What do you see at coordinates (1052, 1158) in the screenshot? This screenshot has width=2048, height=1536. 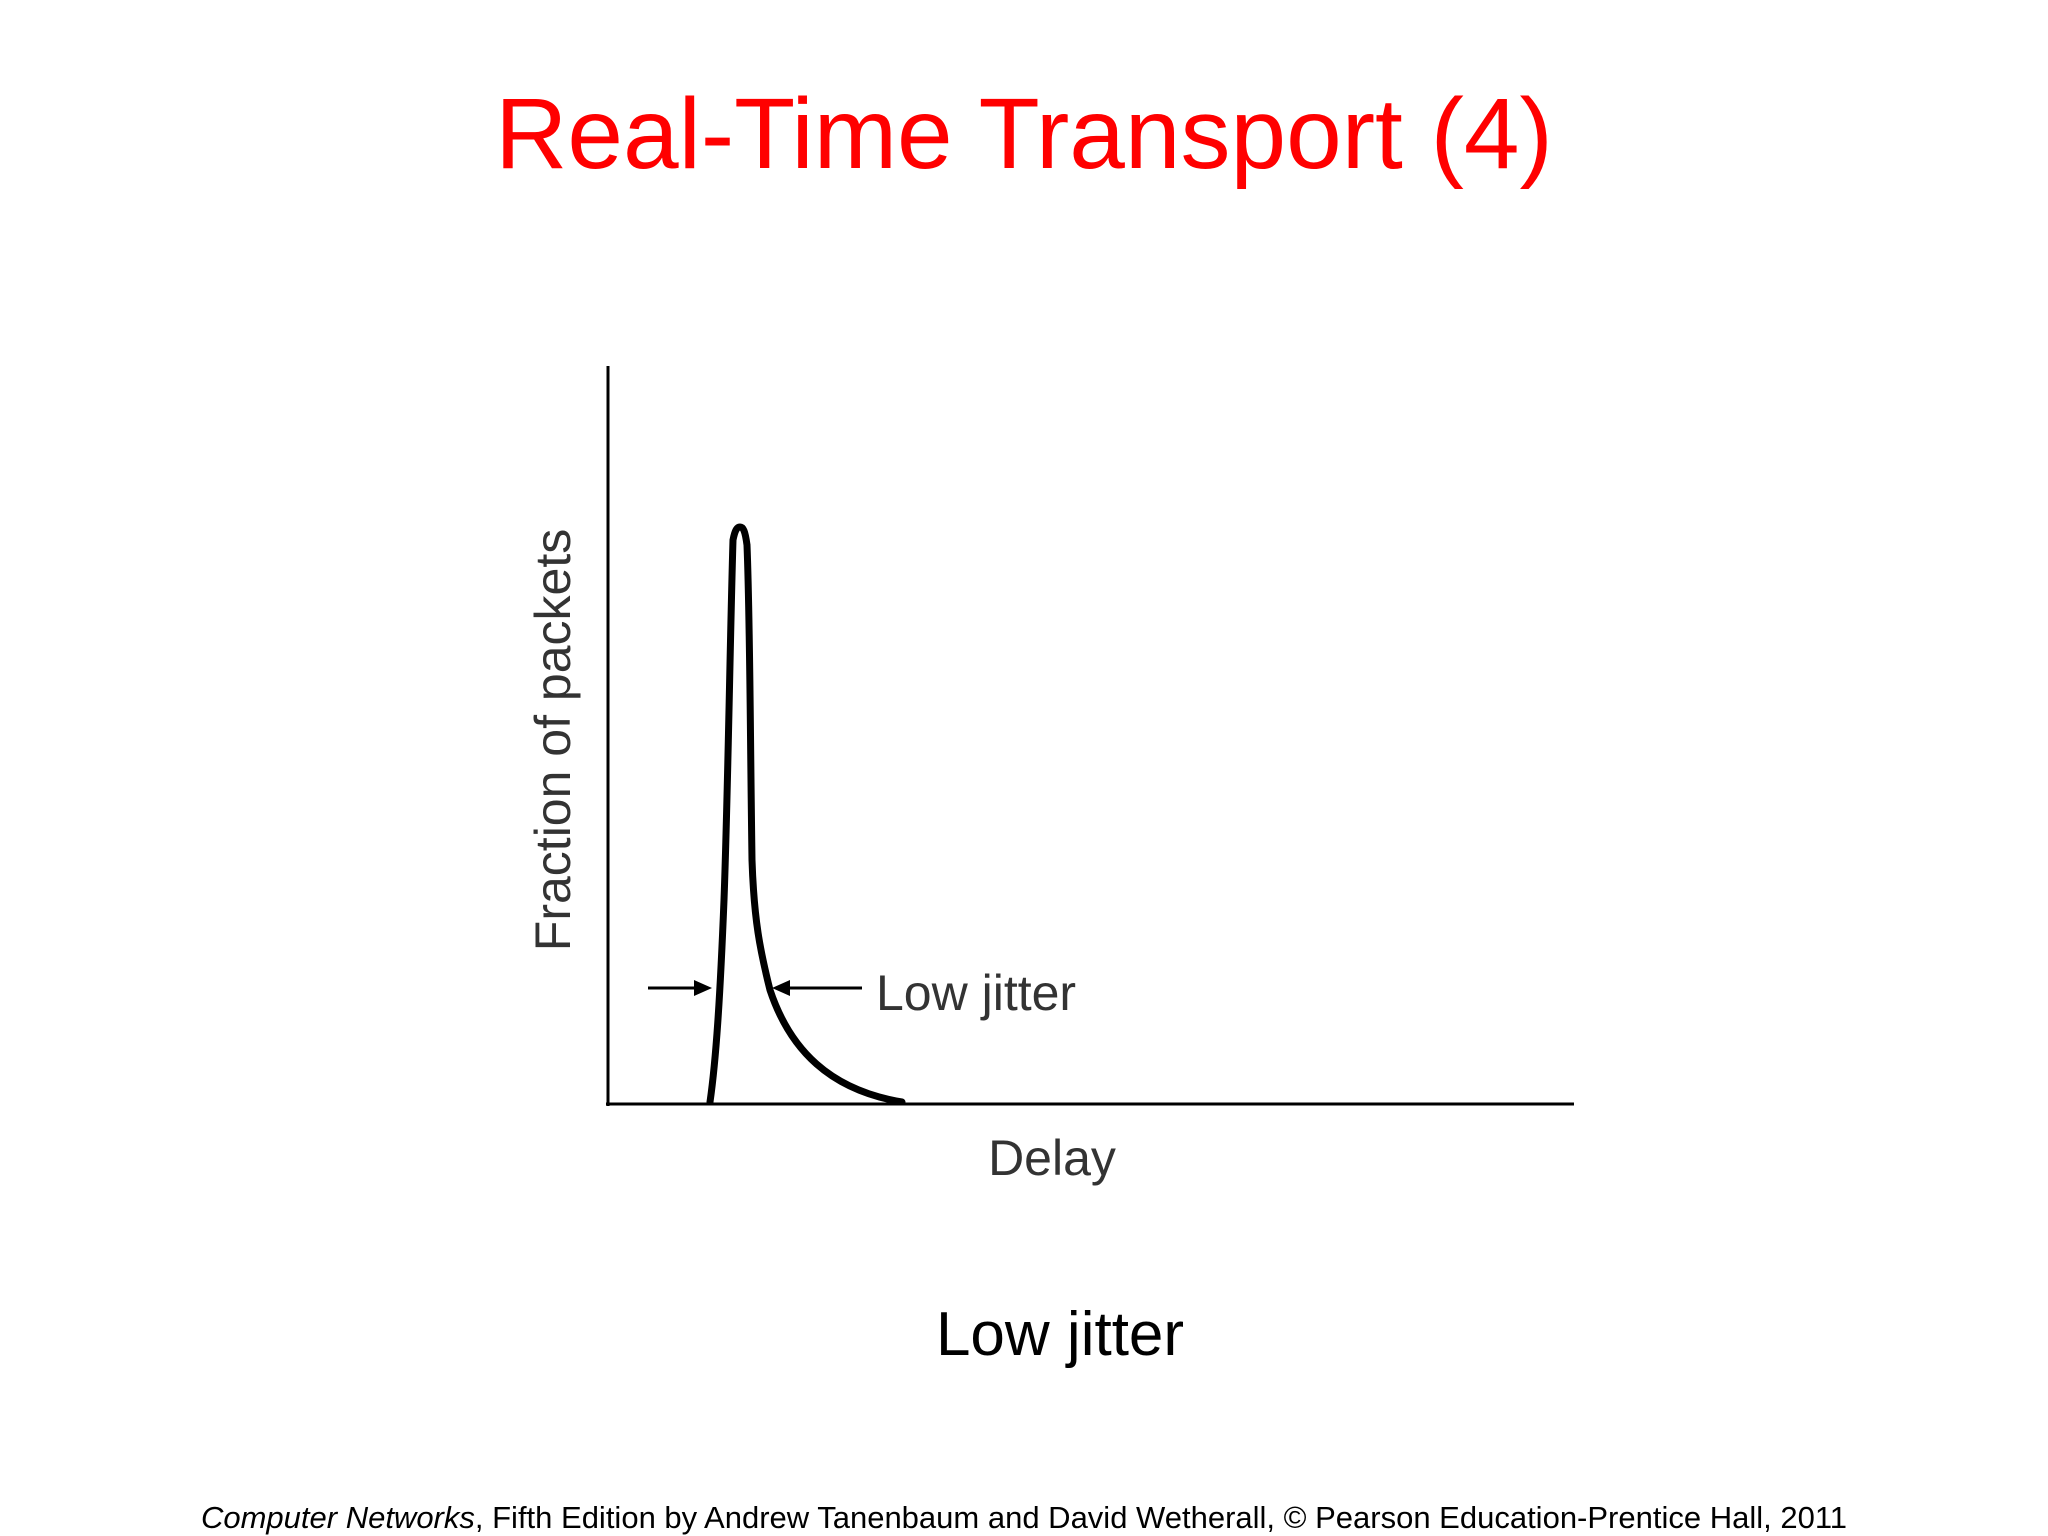 I see `x-axis-label: Delay` at bounding box center [1052, 1158].